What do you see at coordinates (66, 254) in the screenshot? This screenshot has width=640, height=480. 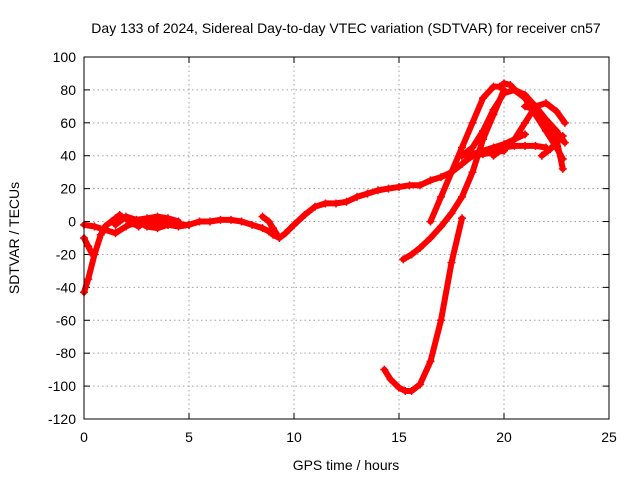 I see `y-tick-label: -20` at bounding box center [66, 254].